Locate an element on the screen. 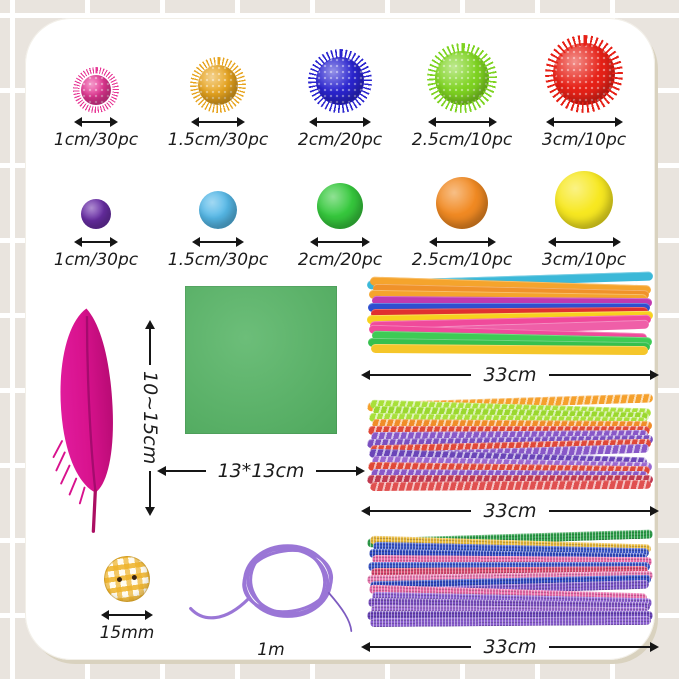 The width and height of the screenshot is (679, 679). glitter-pom-gold is located at coordinates (218, 85).